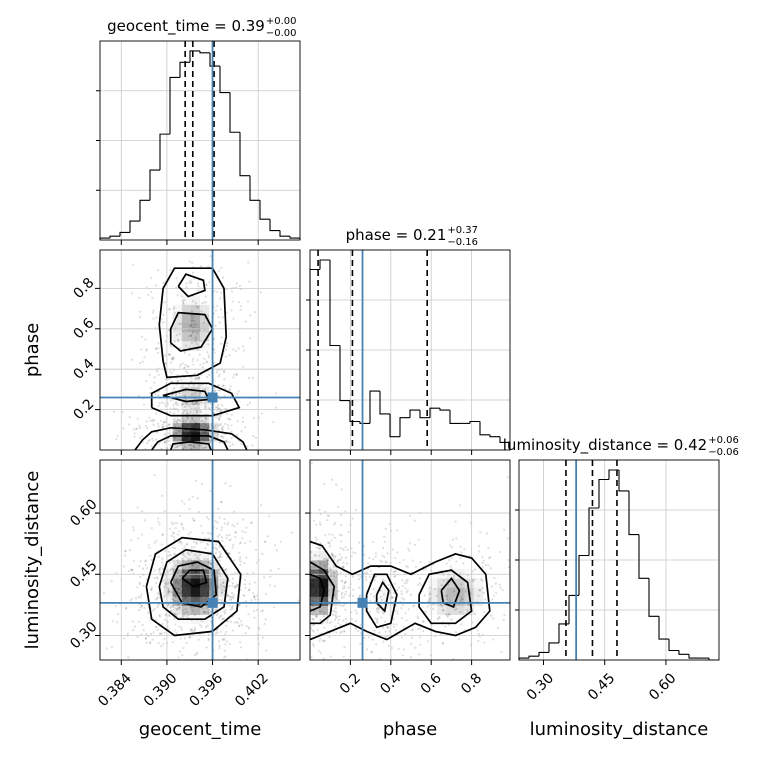 The image size is (760, 760). Describe the element at coordinates (384, 581) in the screenshot. I see `sample-point-phase|luminosity_distance-571` at that location.